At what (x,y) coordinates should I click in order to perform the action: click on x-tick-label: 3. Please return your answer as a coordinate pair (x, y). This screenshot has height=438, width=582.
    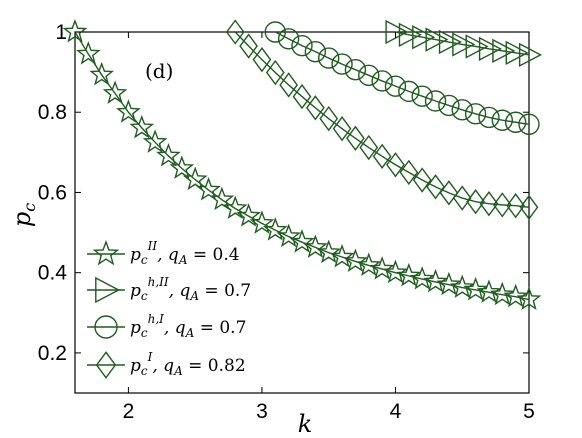
    Looking at the image, I should click on (262, 411).